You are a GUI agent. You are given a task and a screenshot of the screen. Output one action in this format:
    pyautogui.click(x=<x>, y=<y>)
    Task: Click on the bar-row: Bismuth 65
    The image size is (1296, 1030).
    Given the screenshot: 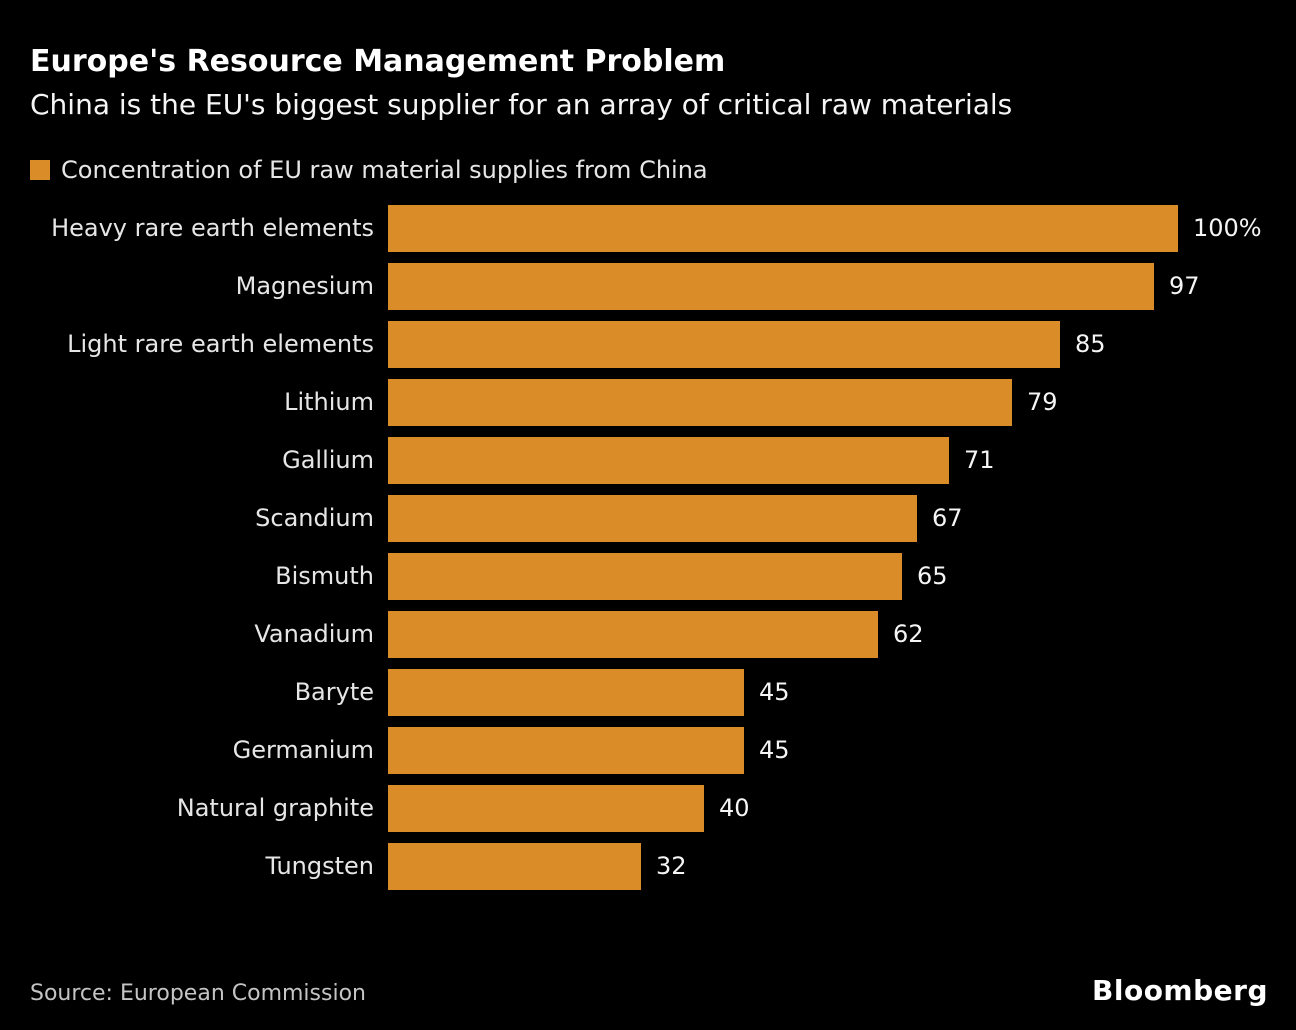 What is the action you would take?
    pyautogui.click(x=663, y=582)
    